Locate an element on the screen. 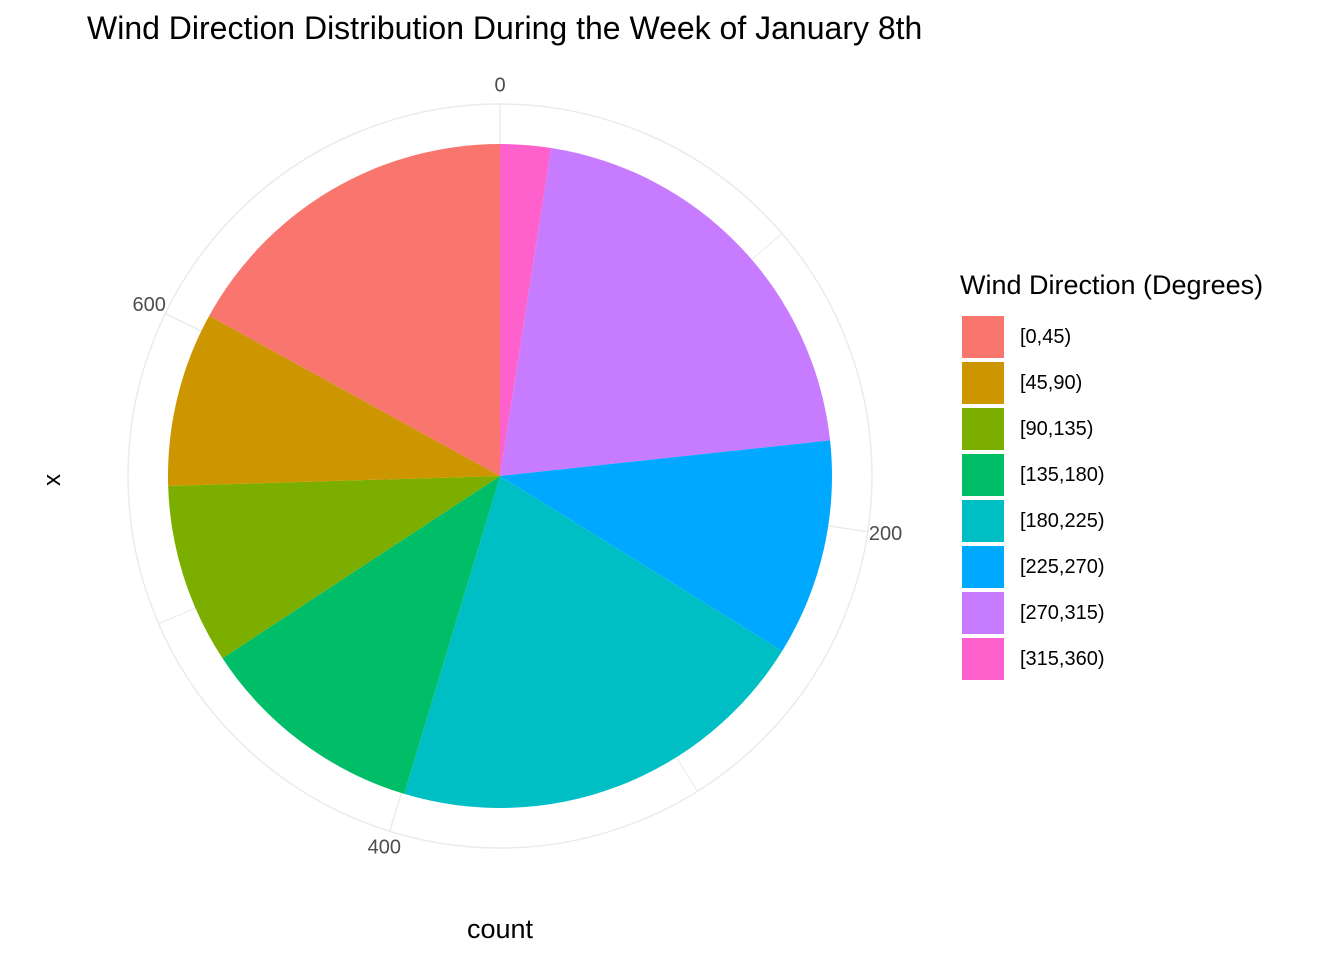 This screenshot has width=1344, height=960. legend-item: [135,180) is located at coordinates (1033, 475).